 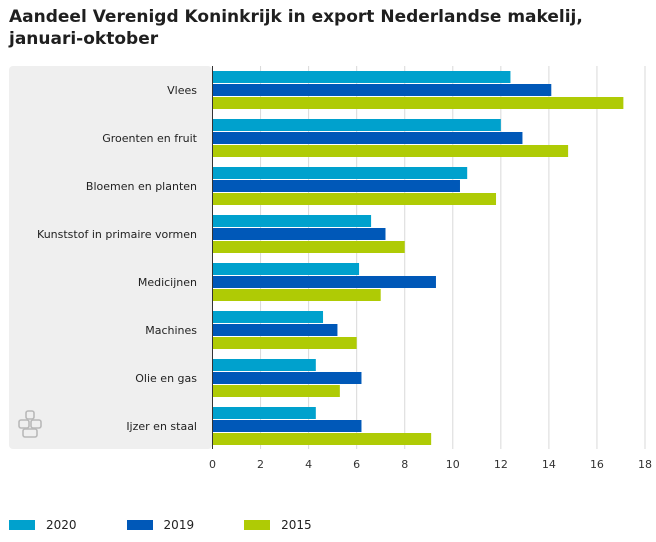 I want to click on legend-item-2020: 2020, so click(x=43, y=525).